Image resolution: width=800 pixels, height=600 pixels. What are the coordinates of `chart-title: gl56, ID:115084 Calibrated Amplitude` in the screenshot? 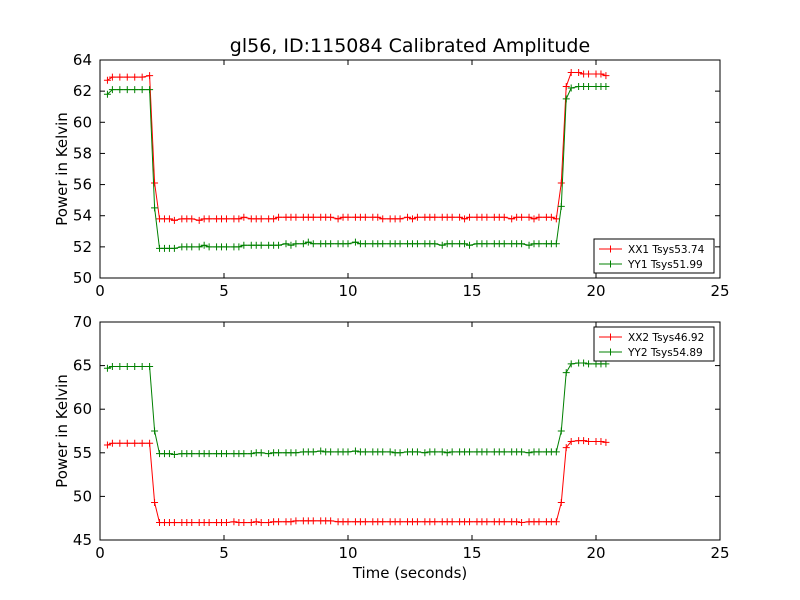 It's located at (410, 46).